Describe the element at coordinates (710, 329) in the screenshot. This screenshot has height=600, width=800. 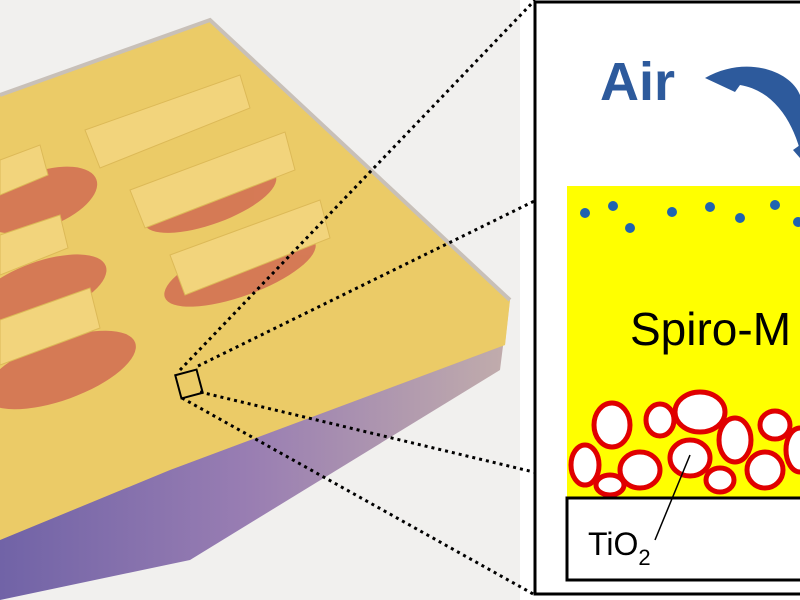
I see `layer-label: Spiro-M` at that location.